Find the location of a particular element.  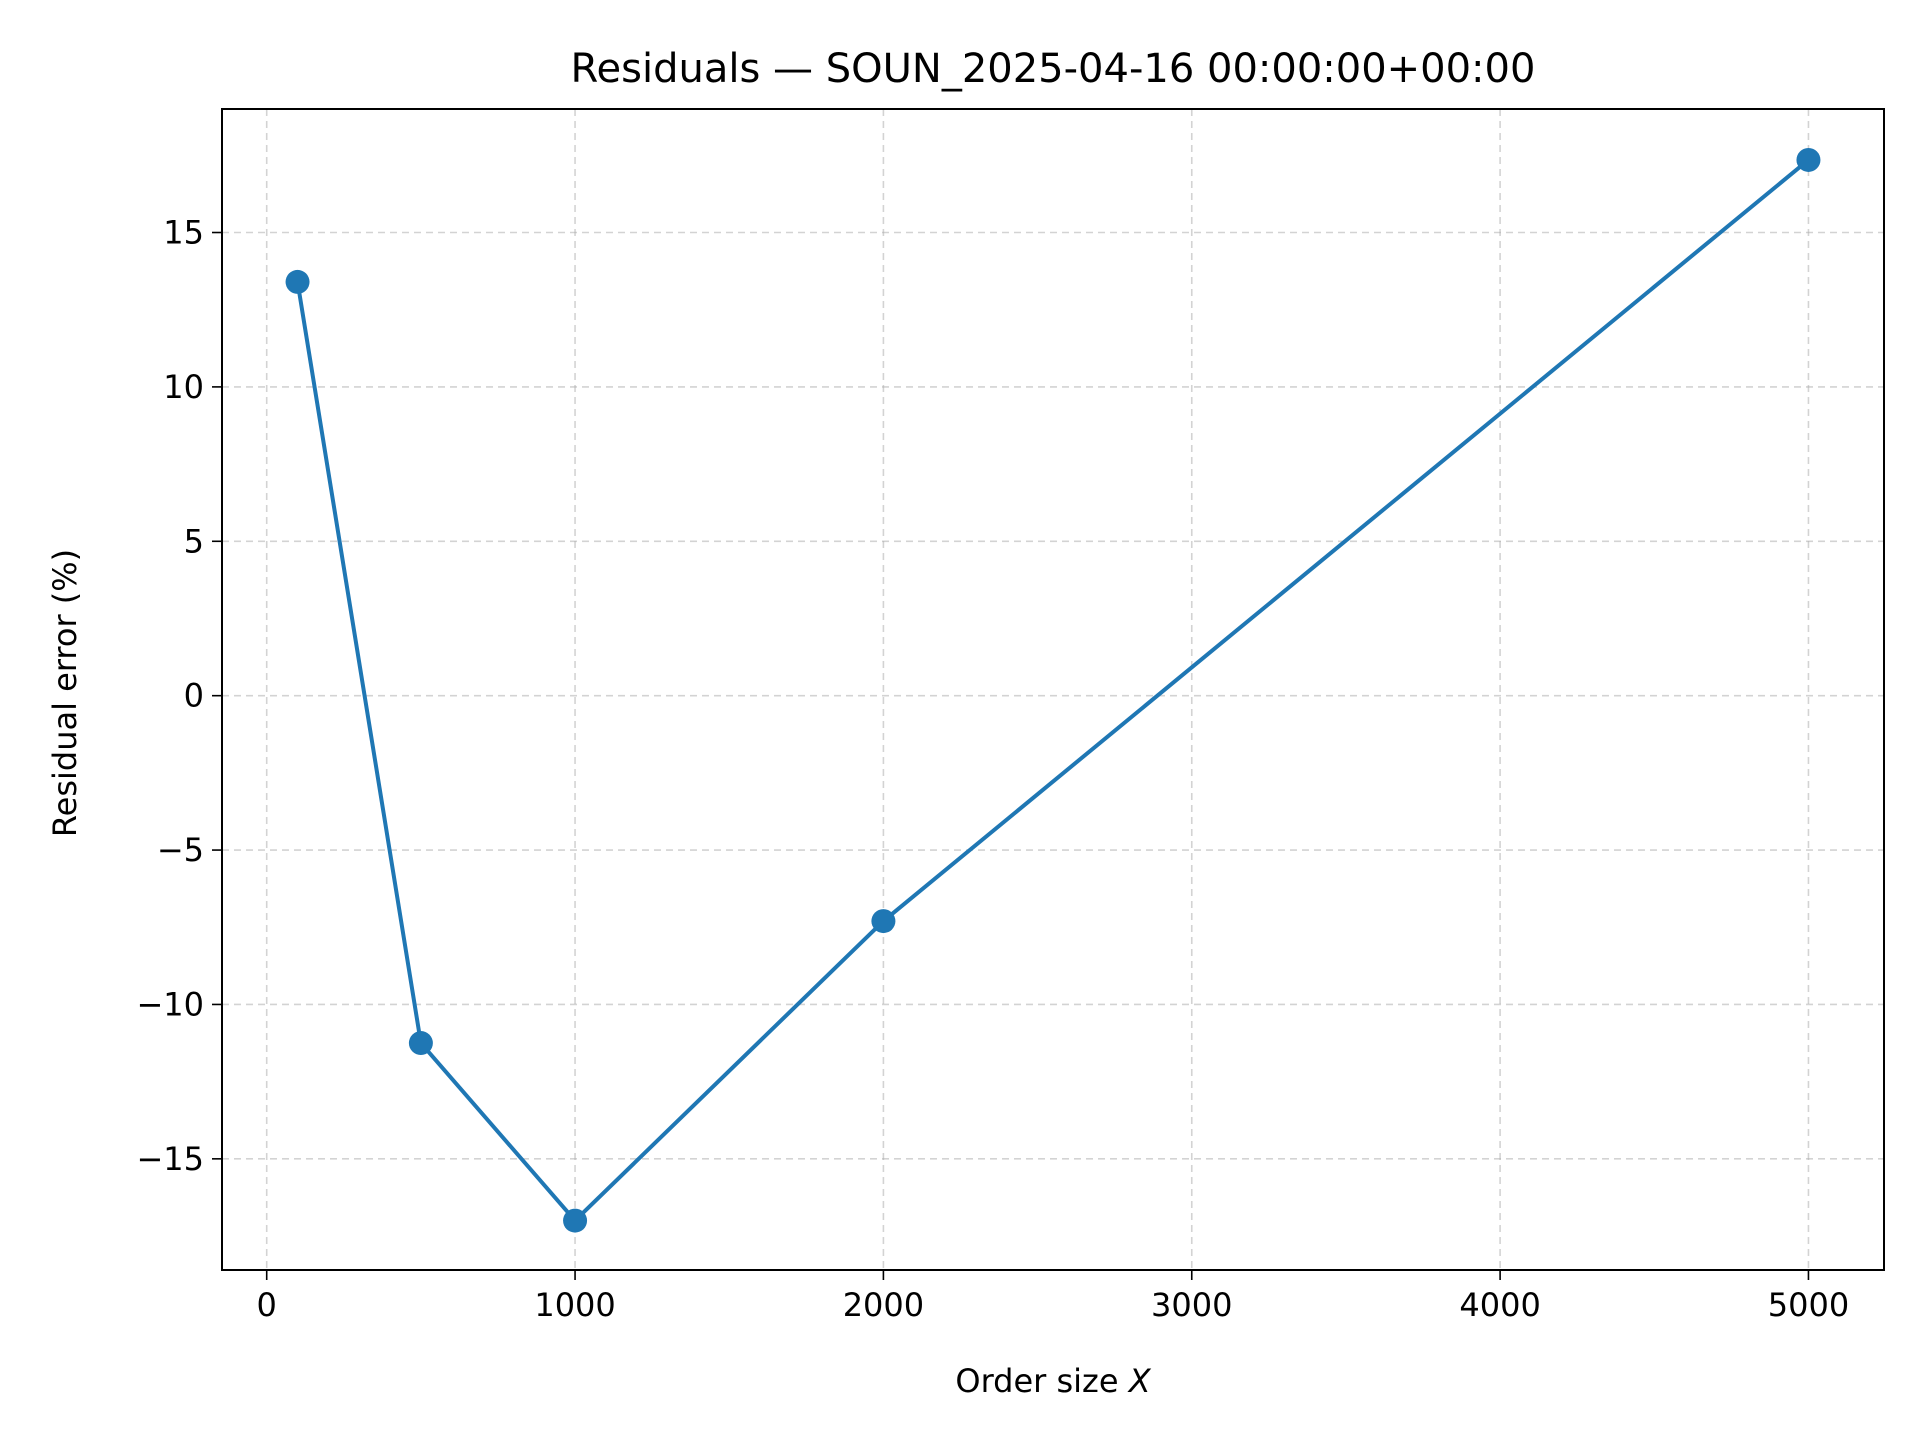

x-axis-label: Order size X is located at coordinates (1053, 1381).